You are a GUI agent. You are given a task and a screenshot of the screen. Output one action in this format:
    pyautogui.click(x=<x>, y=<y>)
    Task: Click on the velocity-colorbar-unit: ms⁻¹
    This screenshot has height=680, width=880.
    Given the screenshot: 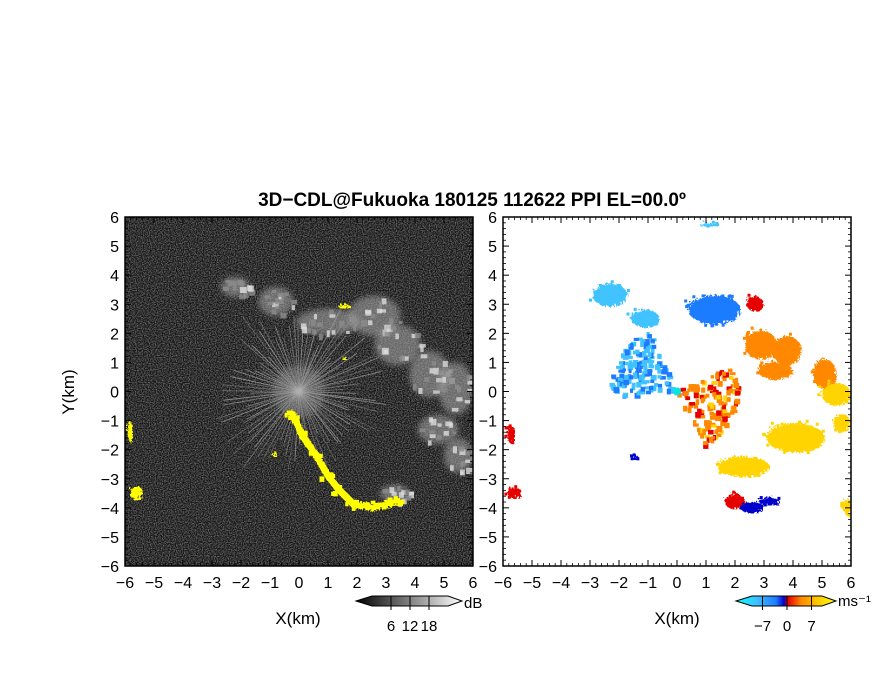 What is the action you would take?
    pyautogui.click(x=854, y=601)
    